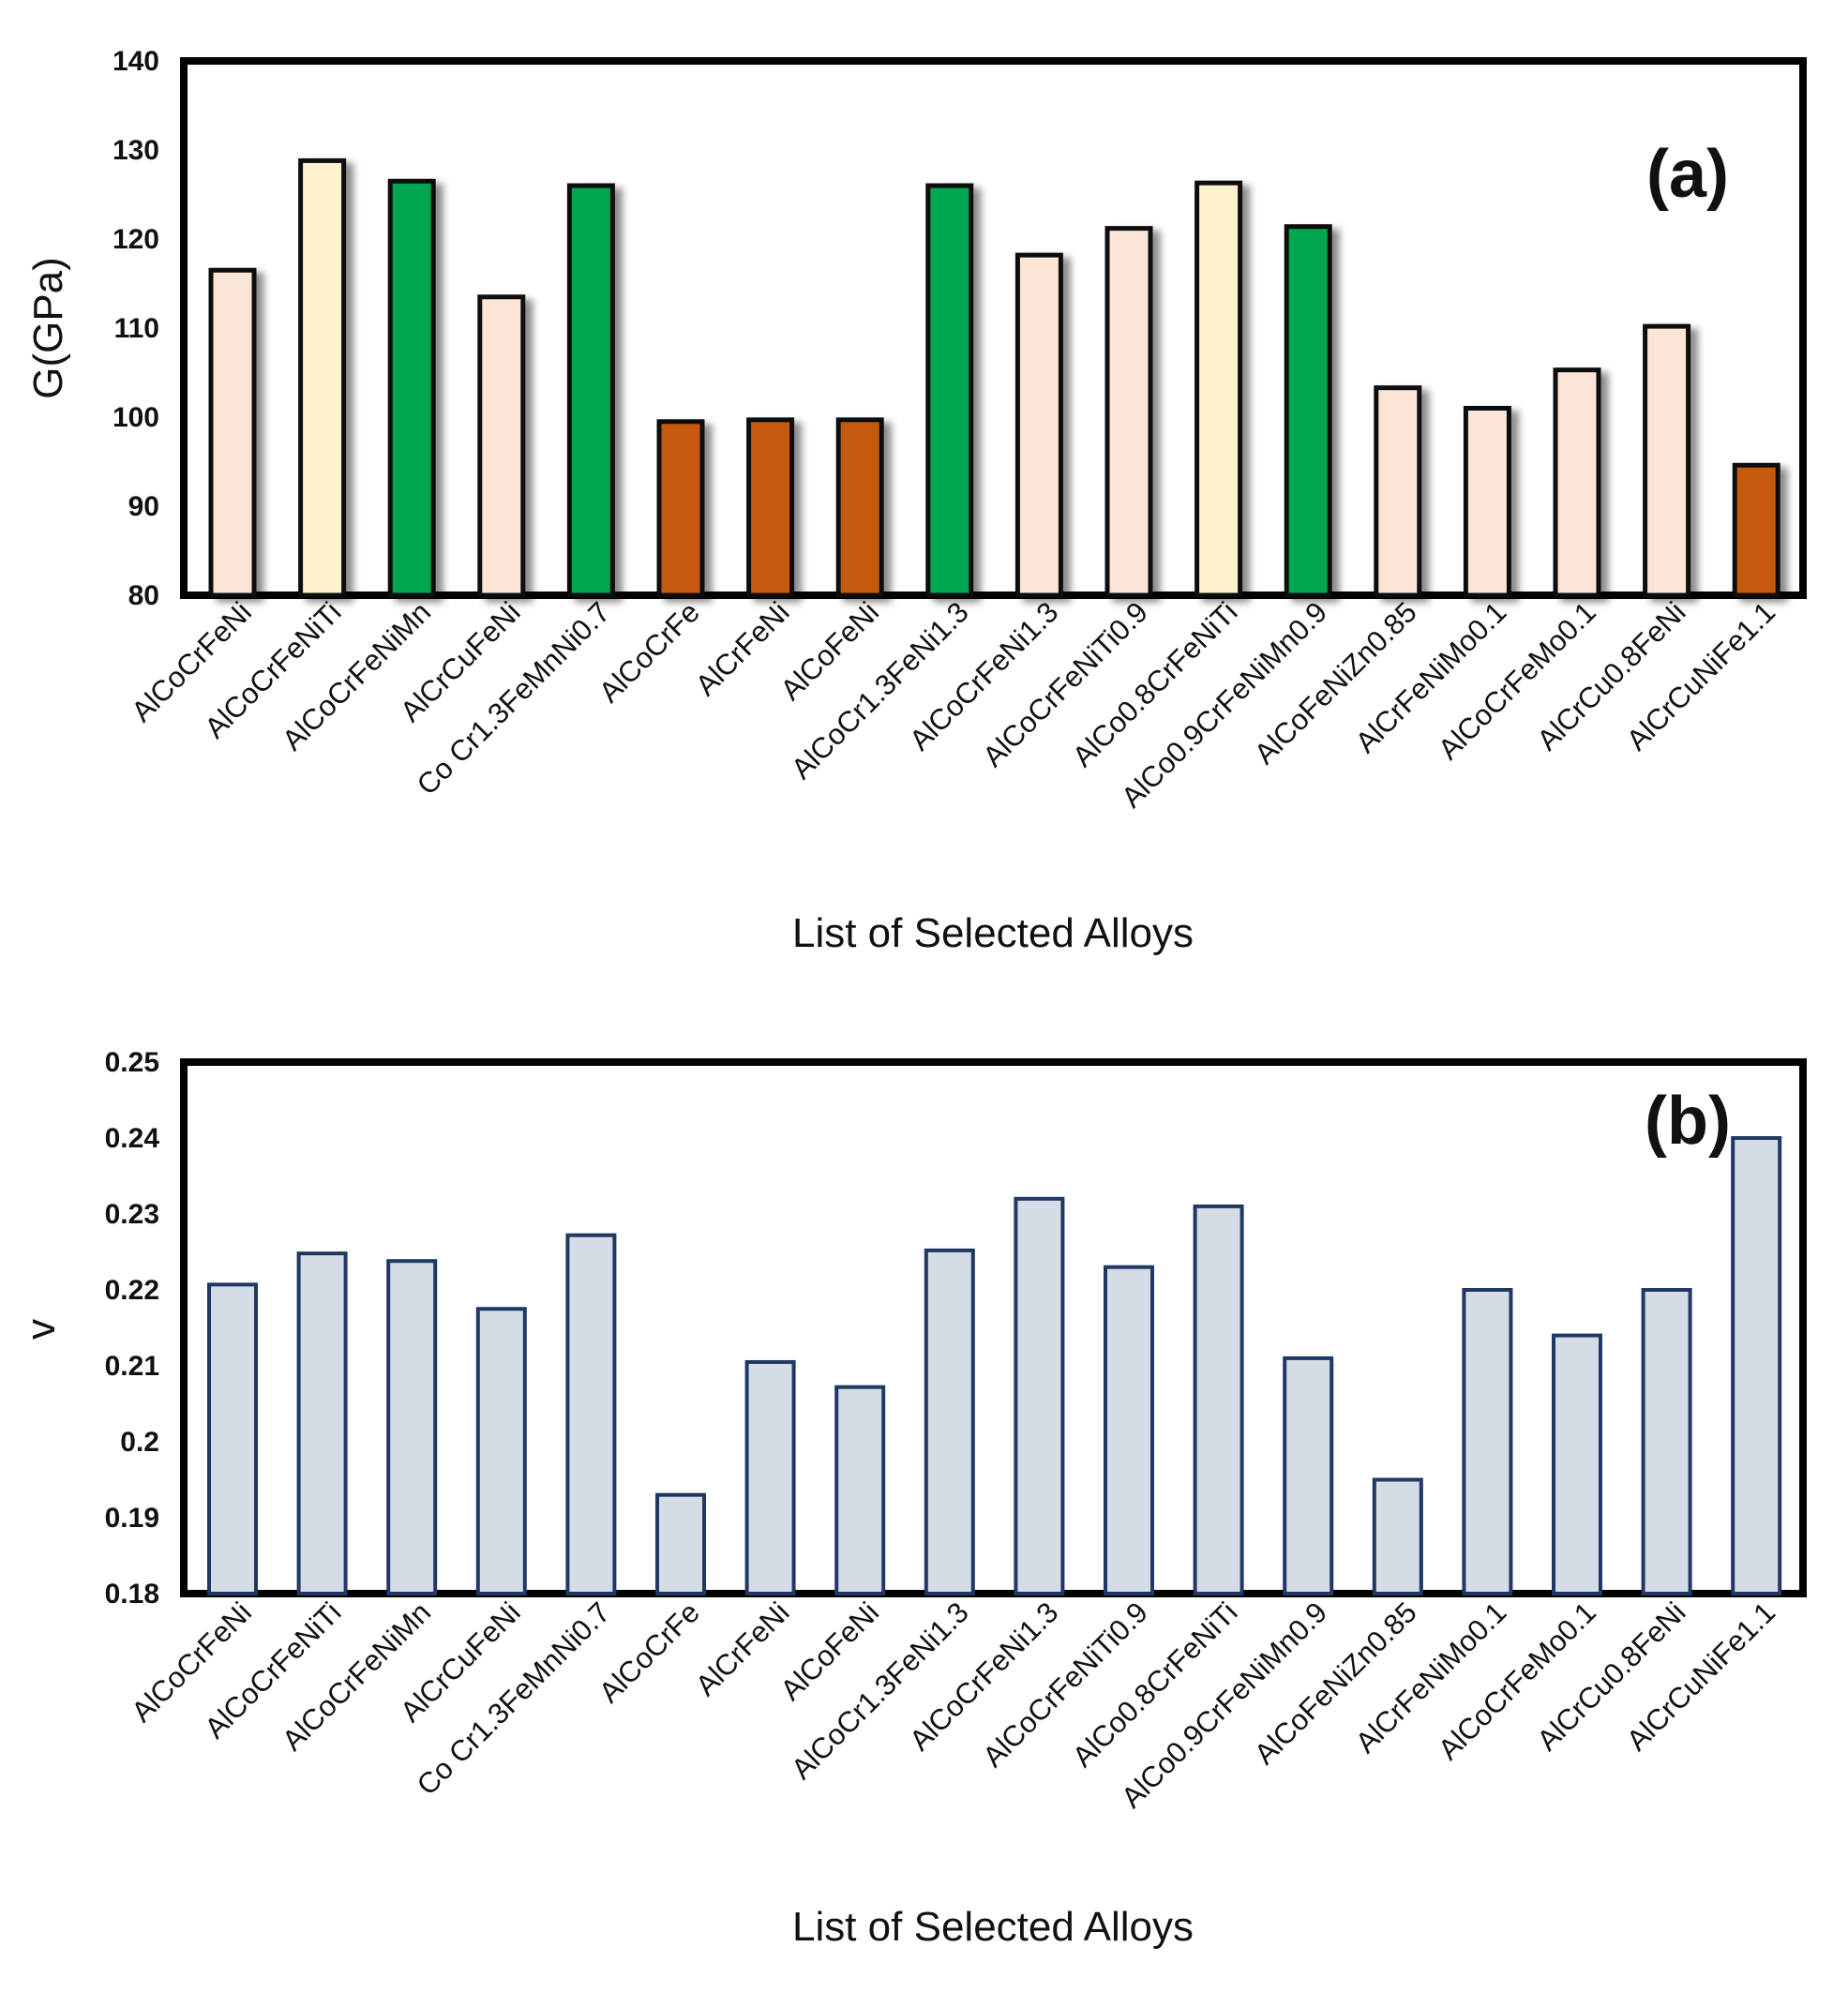 The height and width of the screenshot is (1992, 1848). What do you see at coordinates (136, 417) in the screenshot?
I see `chart-a-y-tick-label: 100` at bounding box center [136, 417].